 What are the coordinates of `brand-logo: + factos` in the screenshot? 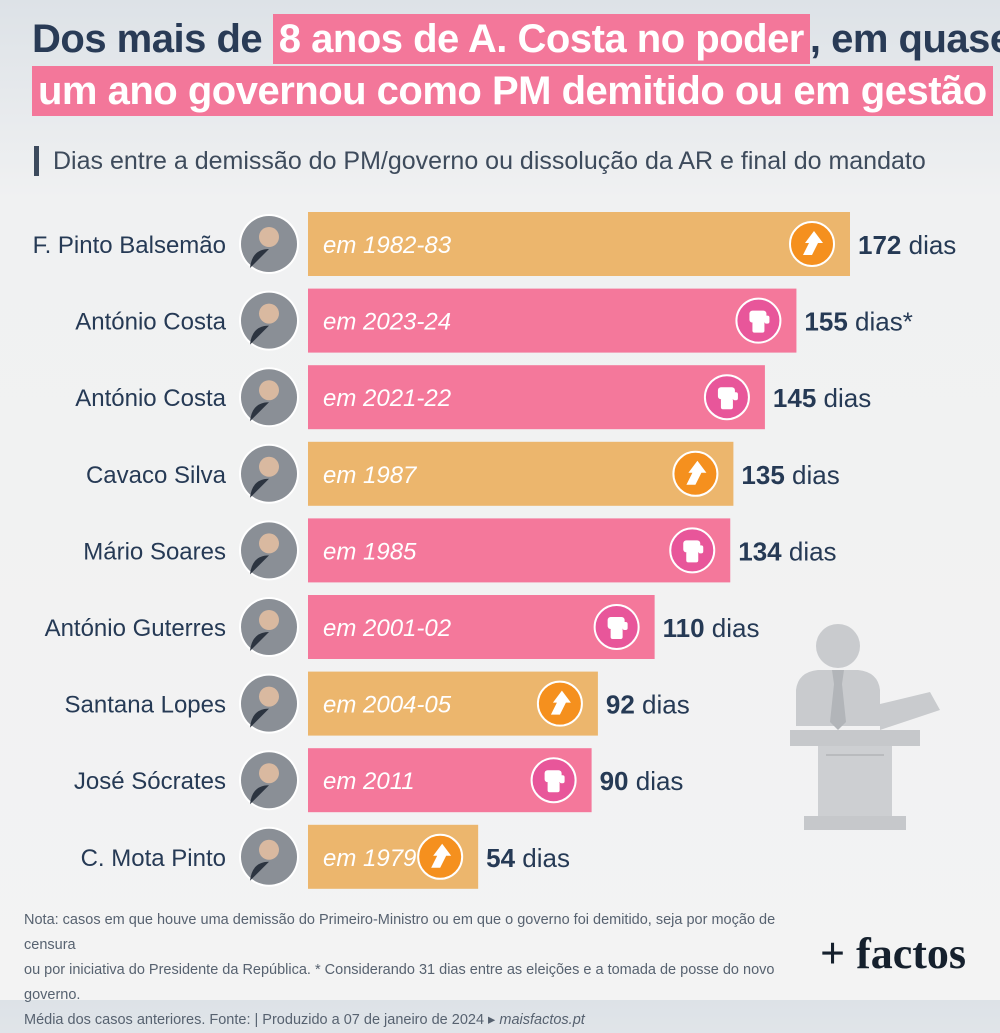 It's located at (893, 953).